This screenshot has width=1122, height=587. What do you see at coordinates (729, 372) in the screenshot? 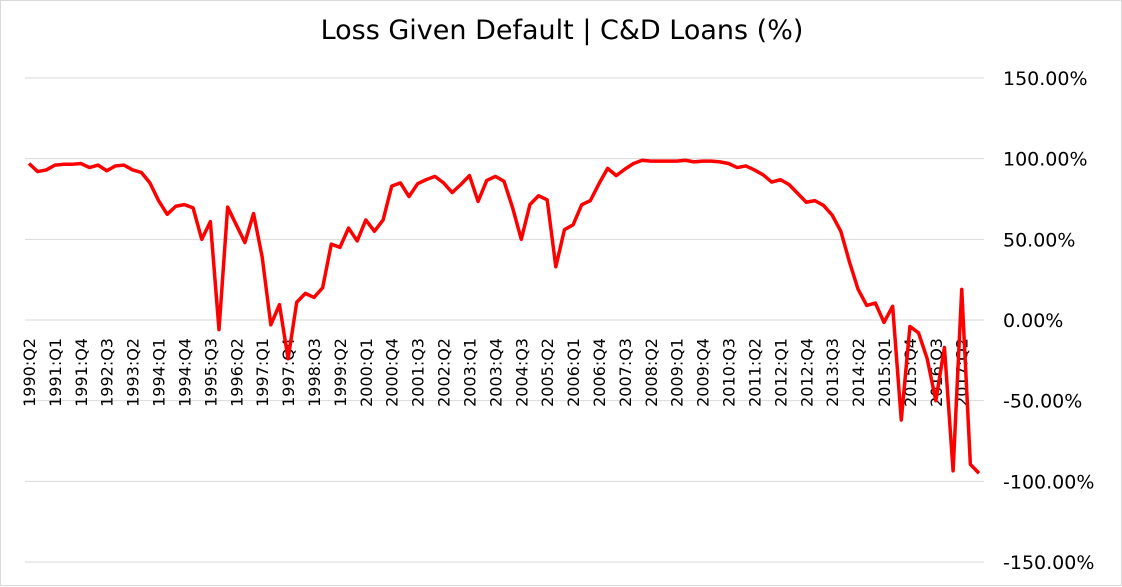
I see `x-tick-label: 2010:Q3` at bounding box center [729, 372].